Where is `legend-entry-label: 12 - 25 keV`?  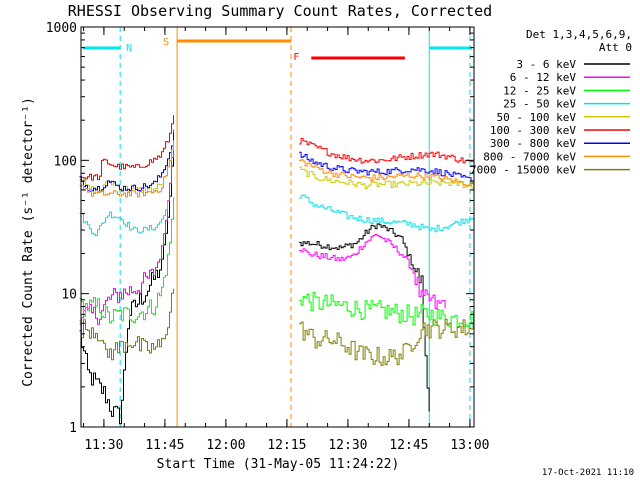
legend-entry-label: 12 - 25 keV is located at coordinates (539, 90).